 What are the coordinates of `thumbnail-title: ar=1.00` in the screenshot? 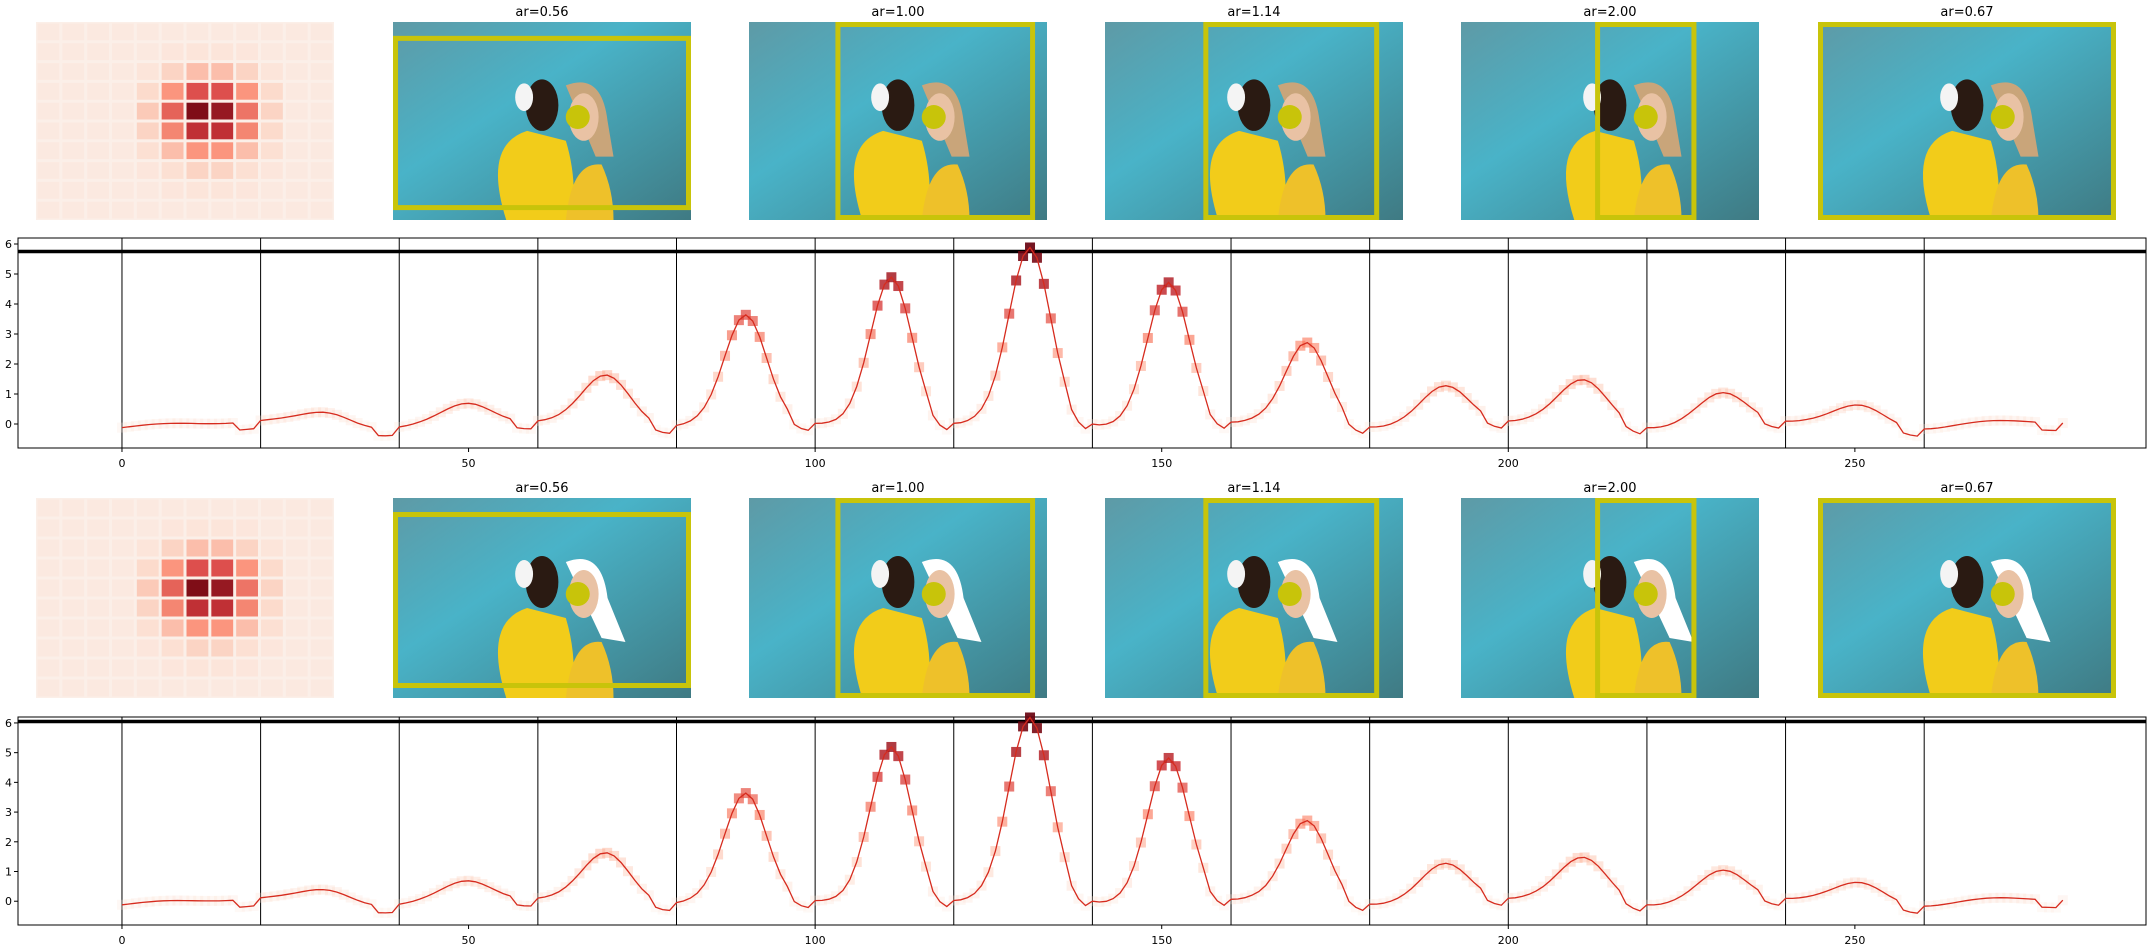 It's located at (897, 12).